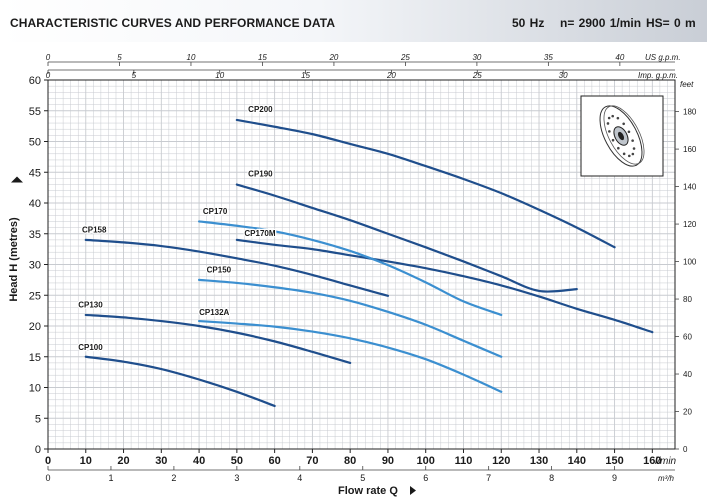 The image size is (707, 504). I want to click on x-tick-label: 50, so click(237, 461).